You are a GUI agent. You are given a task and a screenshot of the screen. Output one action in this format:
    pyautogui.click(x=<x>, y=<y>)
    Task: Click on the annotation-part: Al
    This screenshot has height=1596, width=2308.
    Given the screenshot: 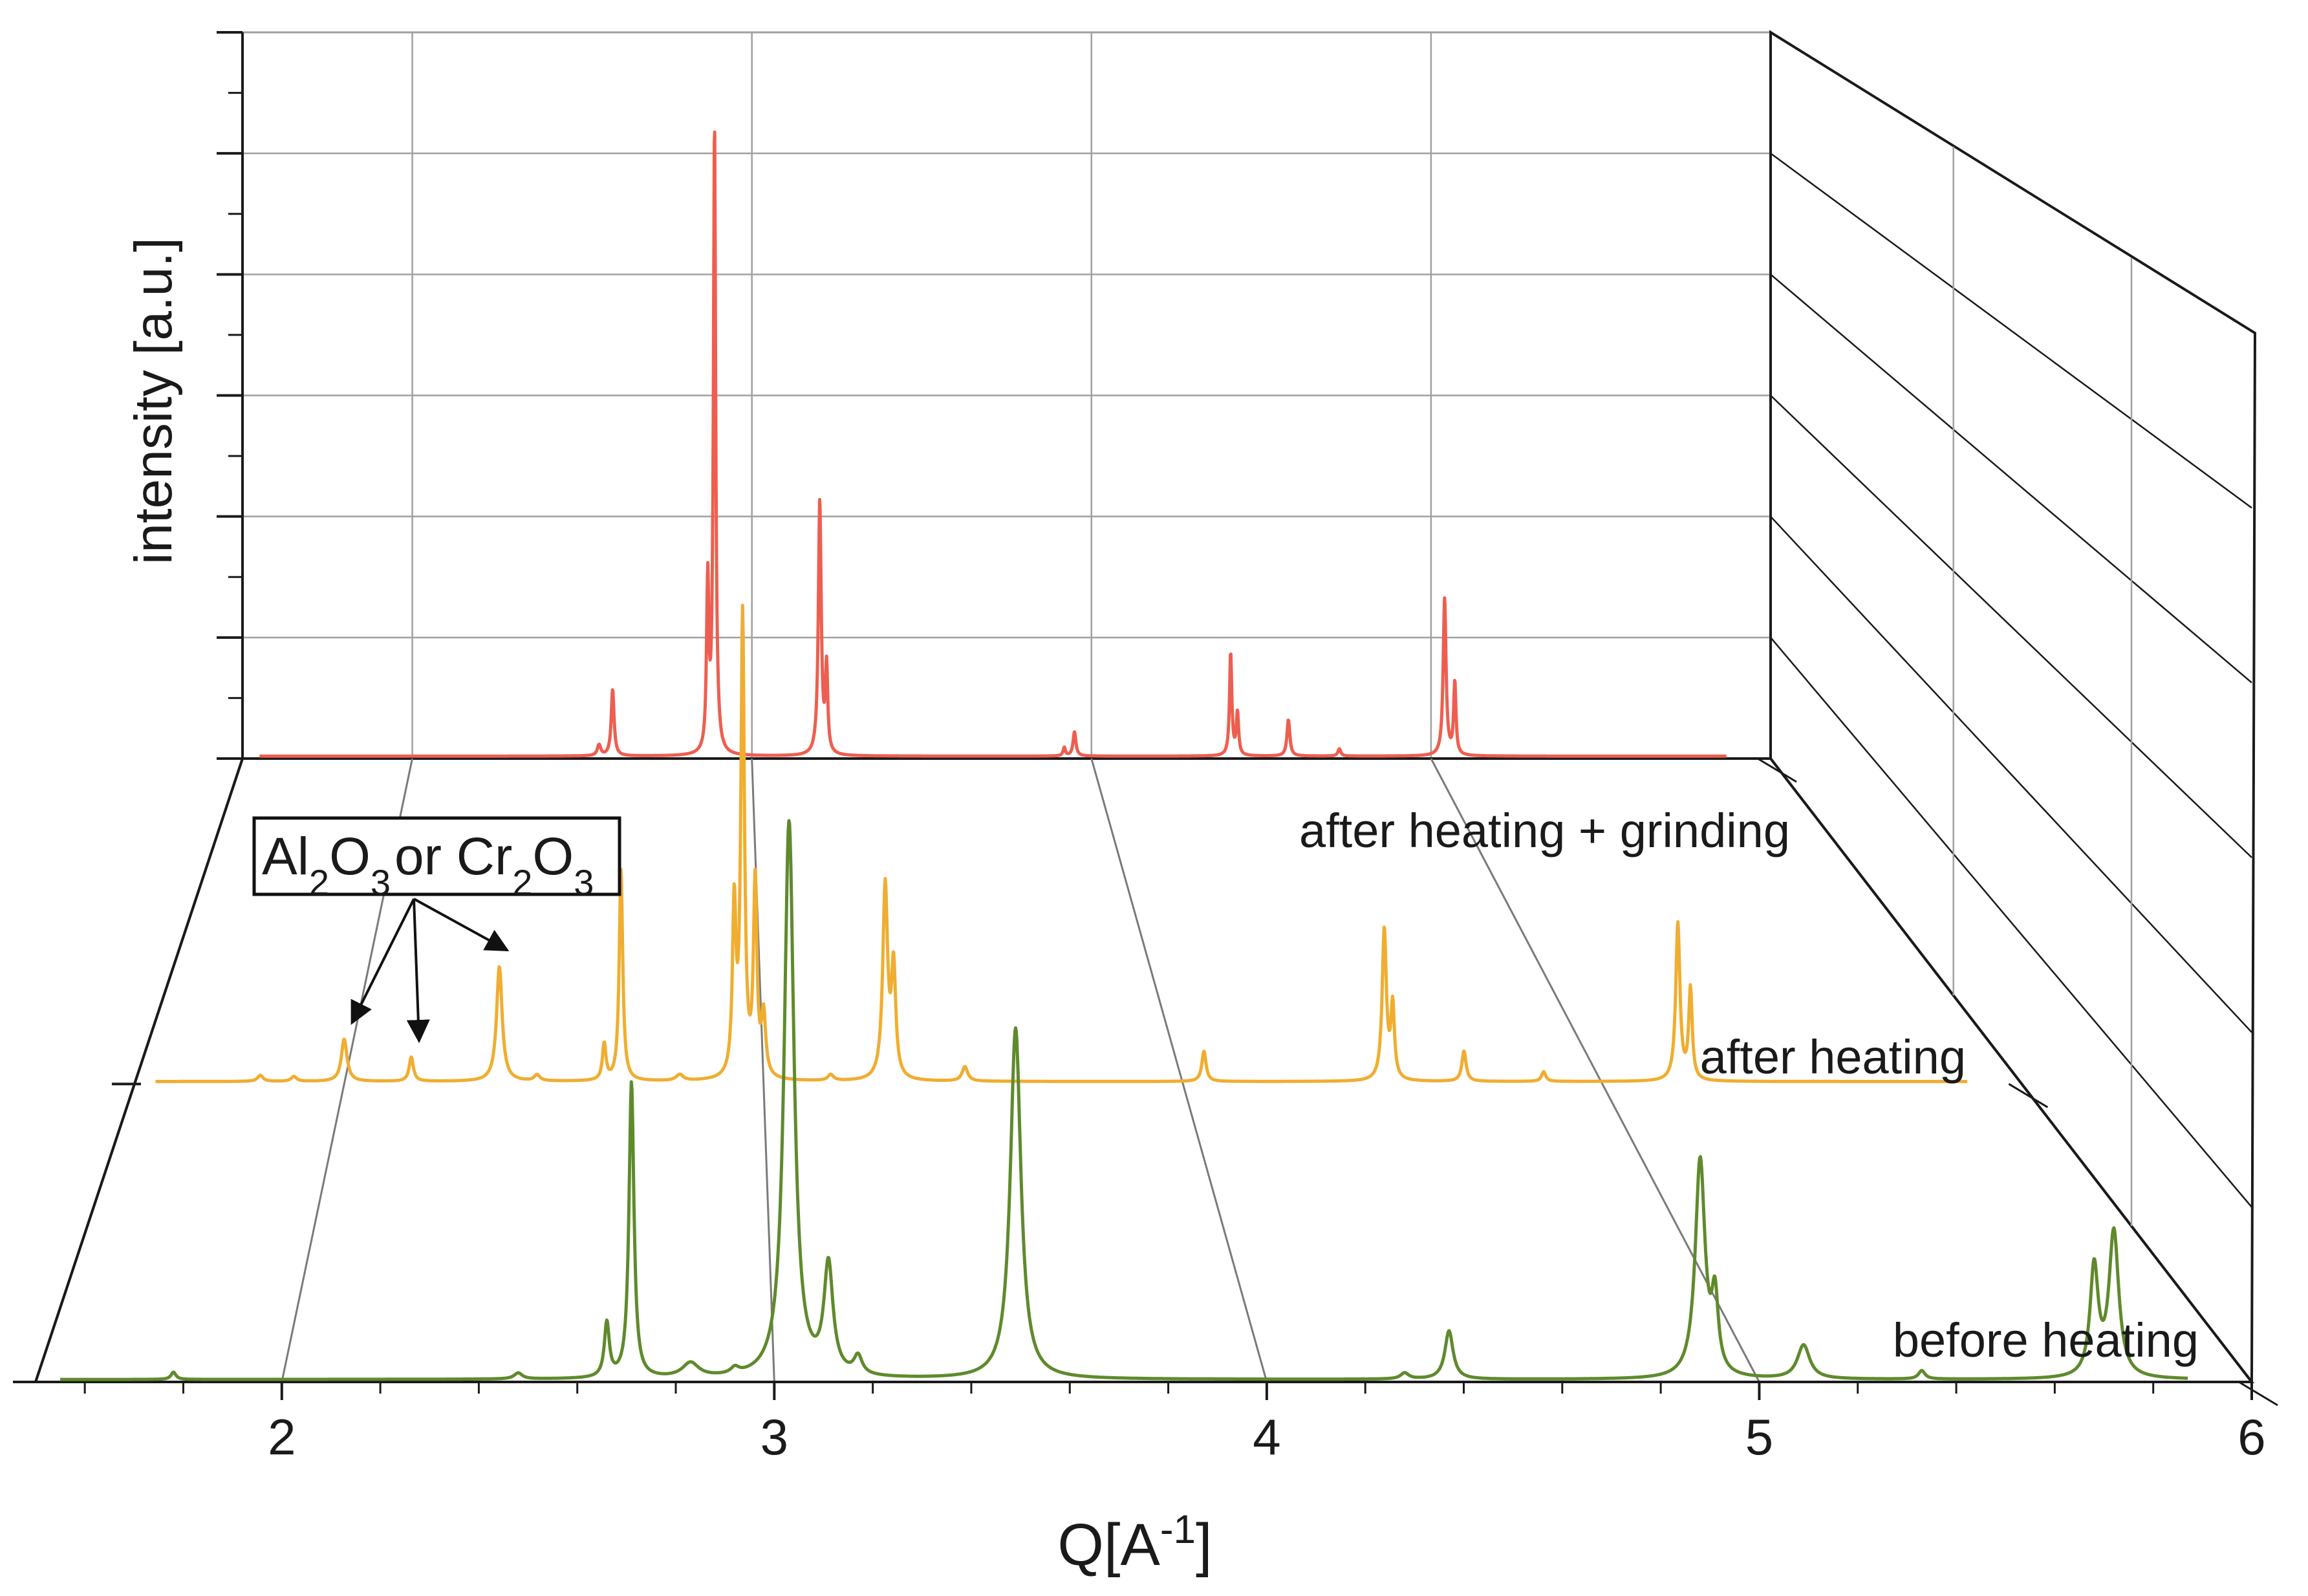 What is the action you would take?
    pyautogui.click(x=285, y=856)
    